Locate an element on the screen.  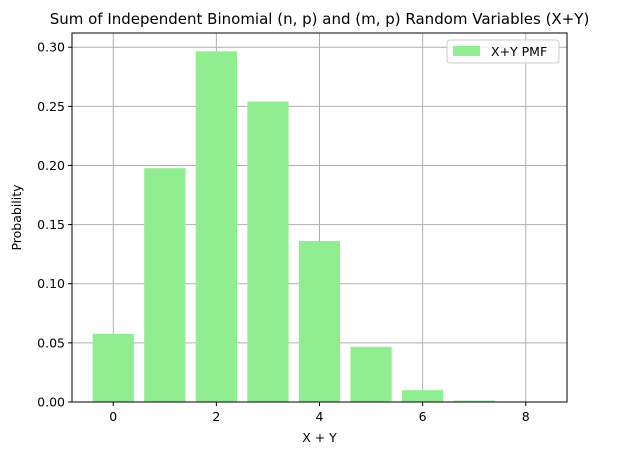
y-tick-label: 0.00 is located at coordinates (51, 402).